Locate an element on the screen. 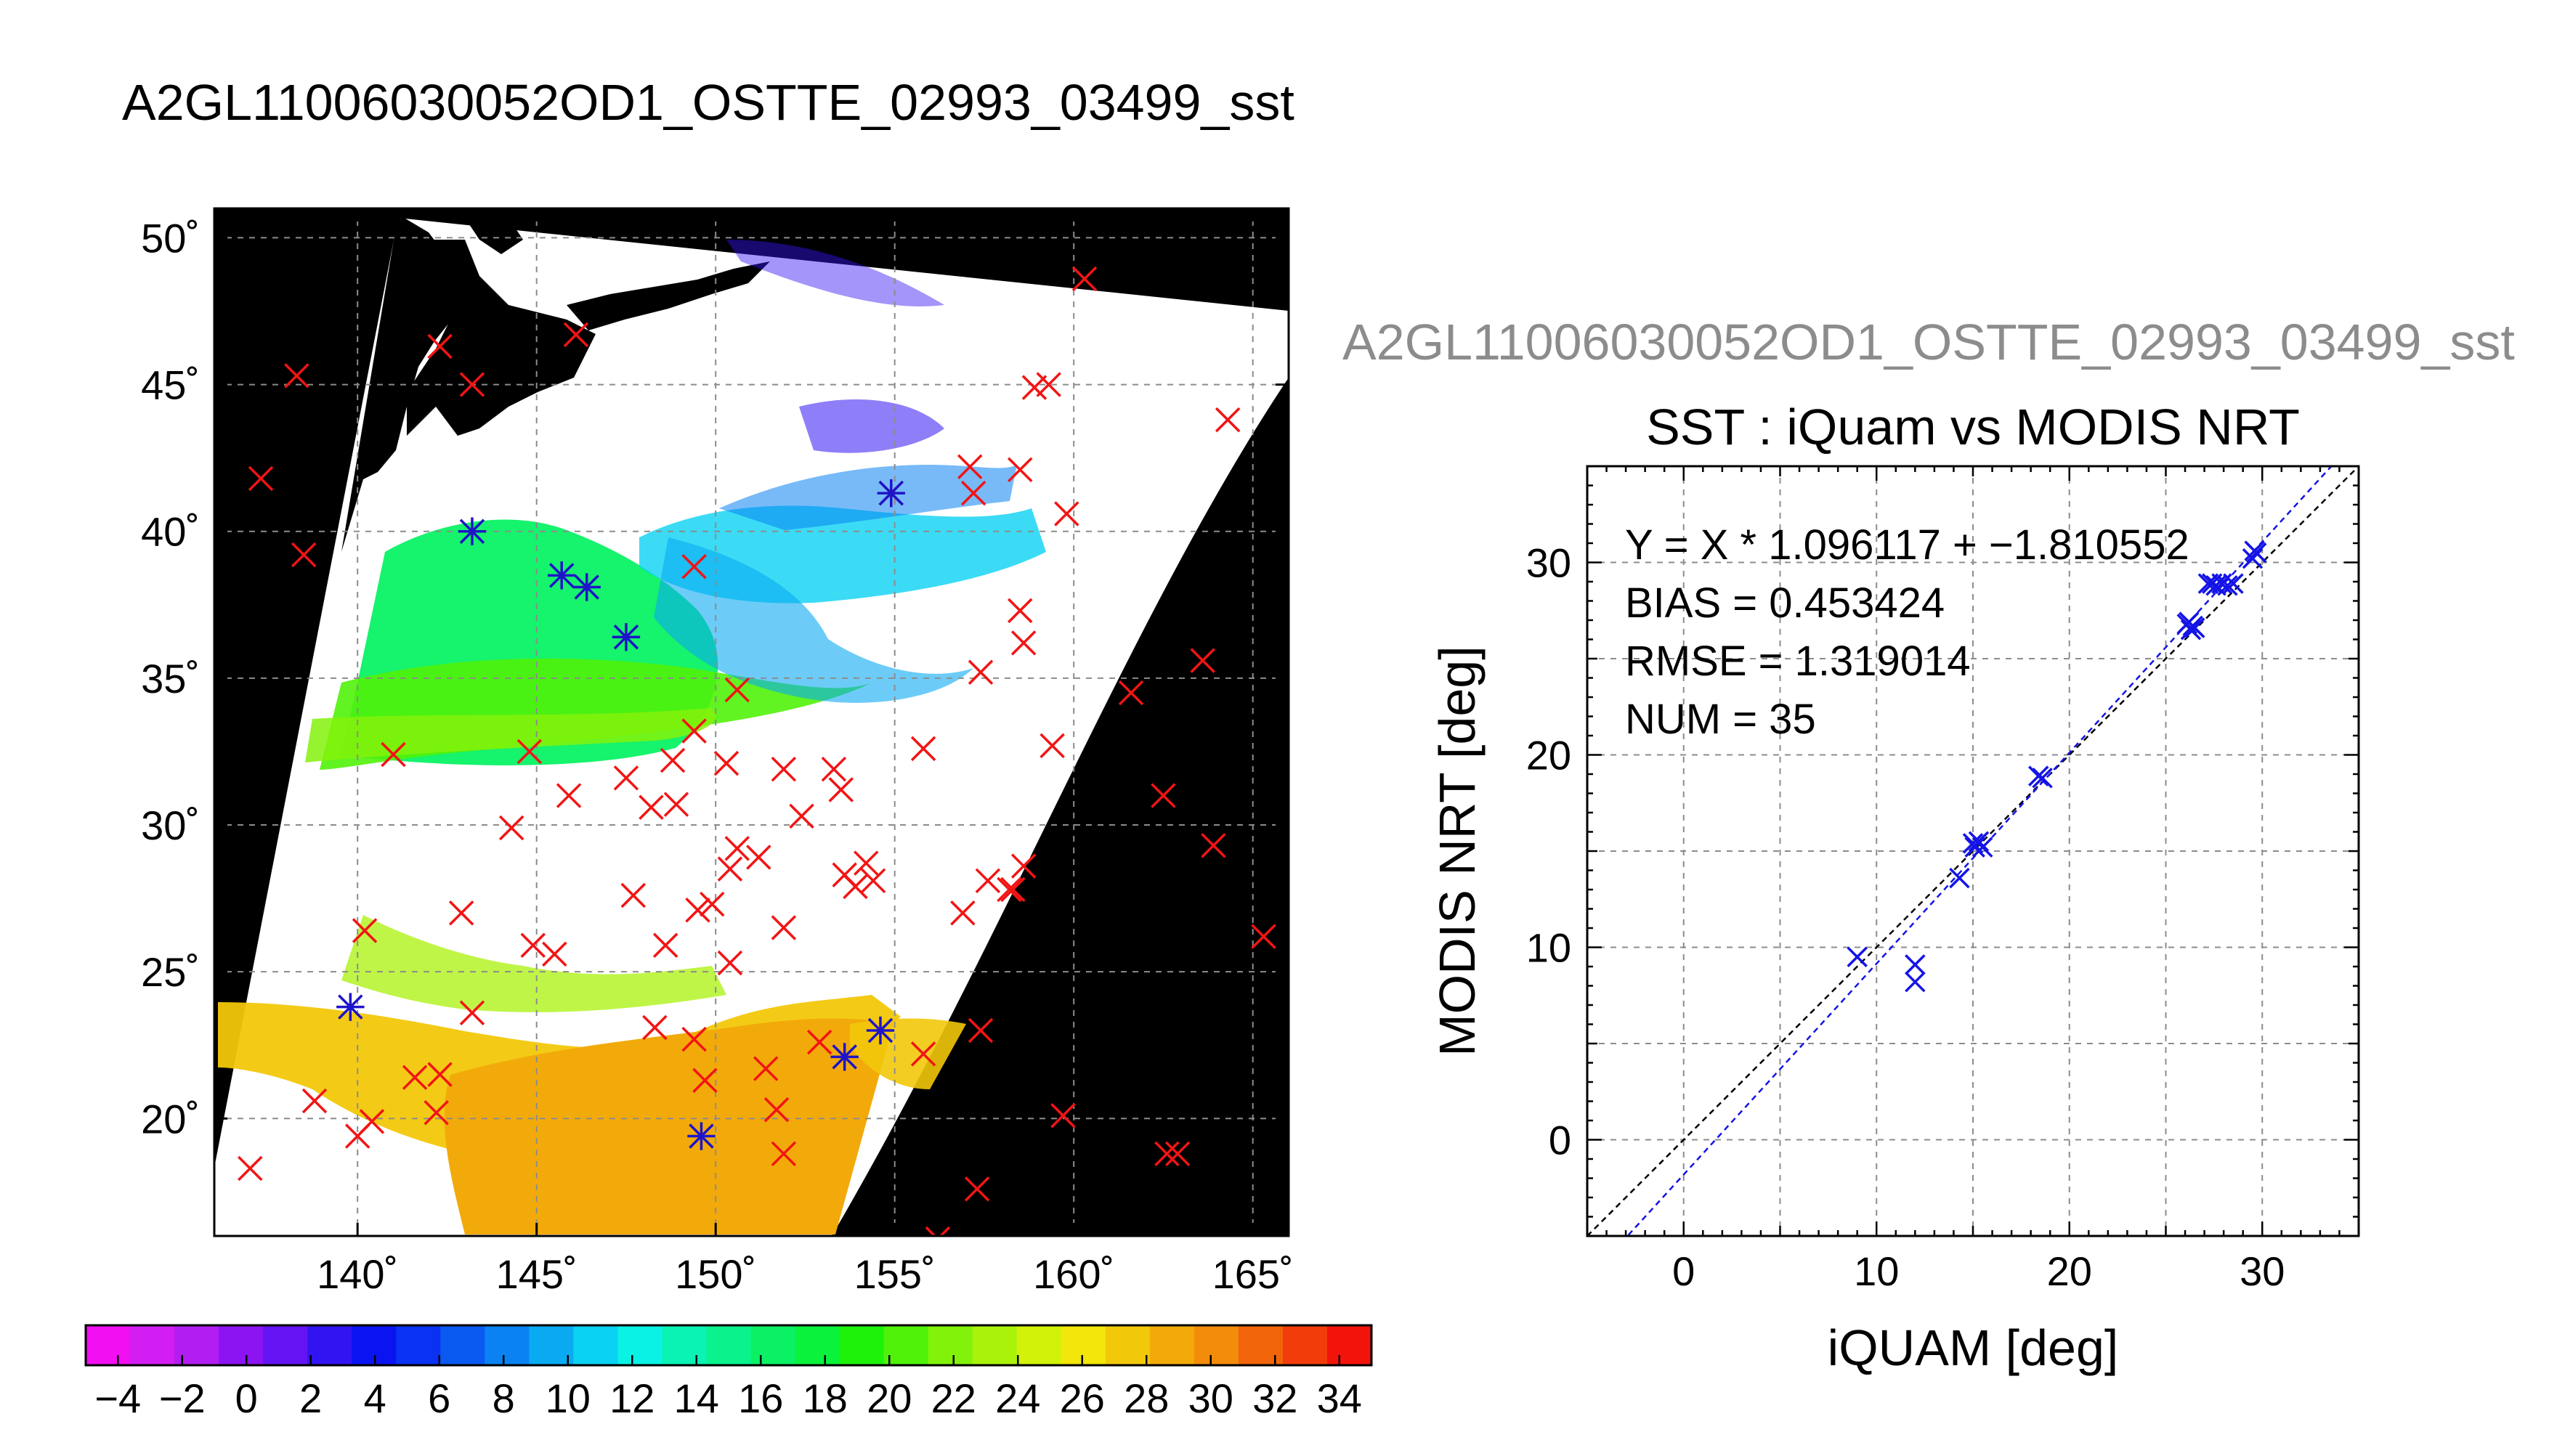  colorbar-frame is located at coordinates (729, 1345).